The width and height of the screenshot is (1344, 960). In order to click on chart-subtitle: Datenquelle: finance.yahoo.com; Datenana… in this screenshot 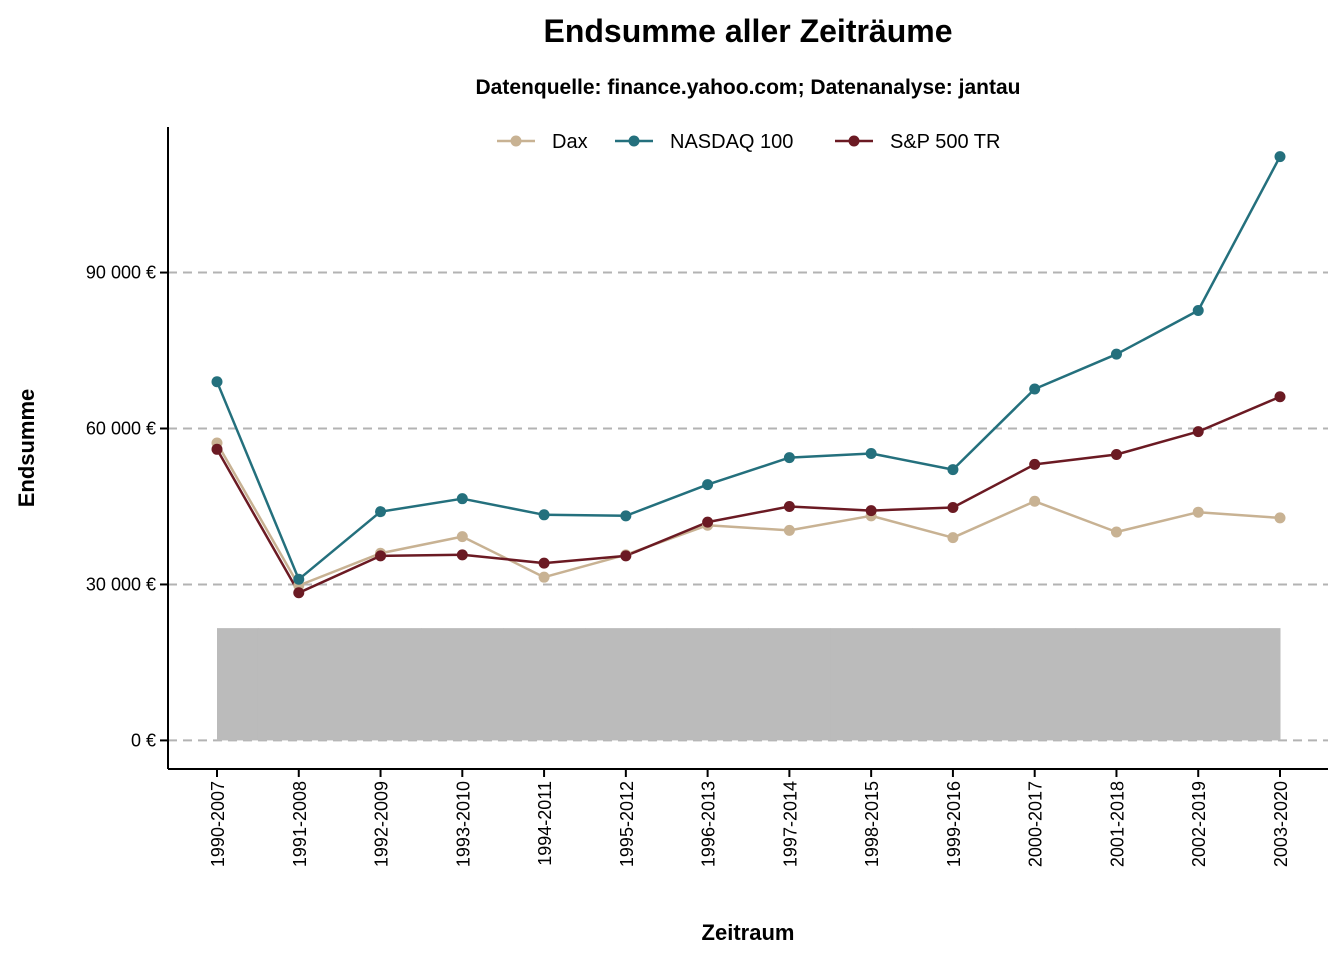, I will do `click(748, 87)`.